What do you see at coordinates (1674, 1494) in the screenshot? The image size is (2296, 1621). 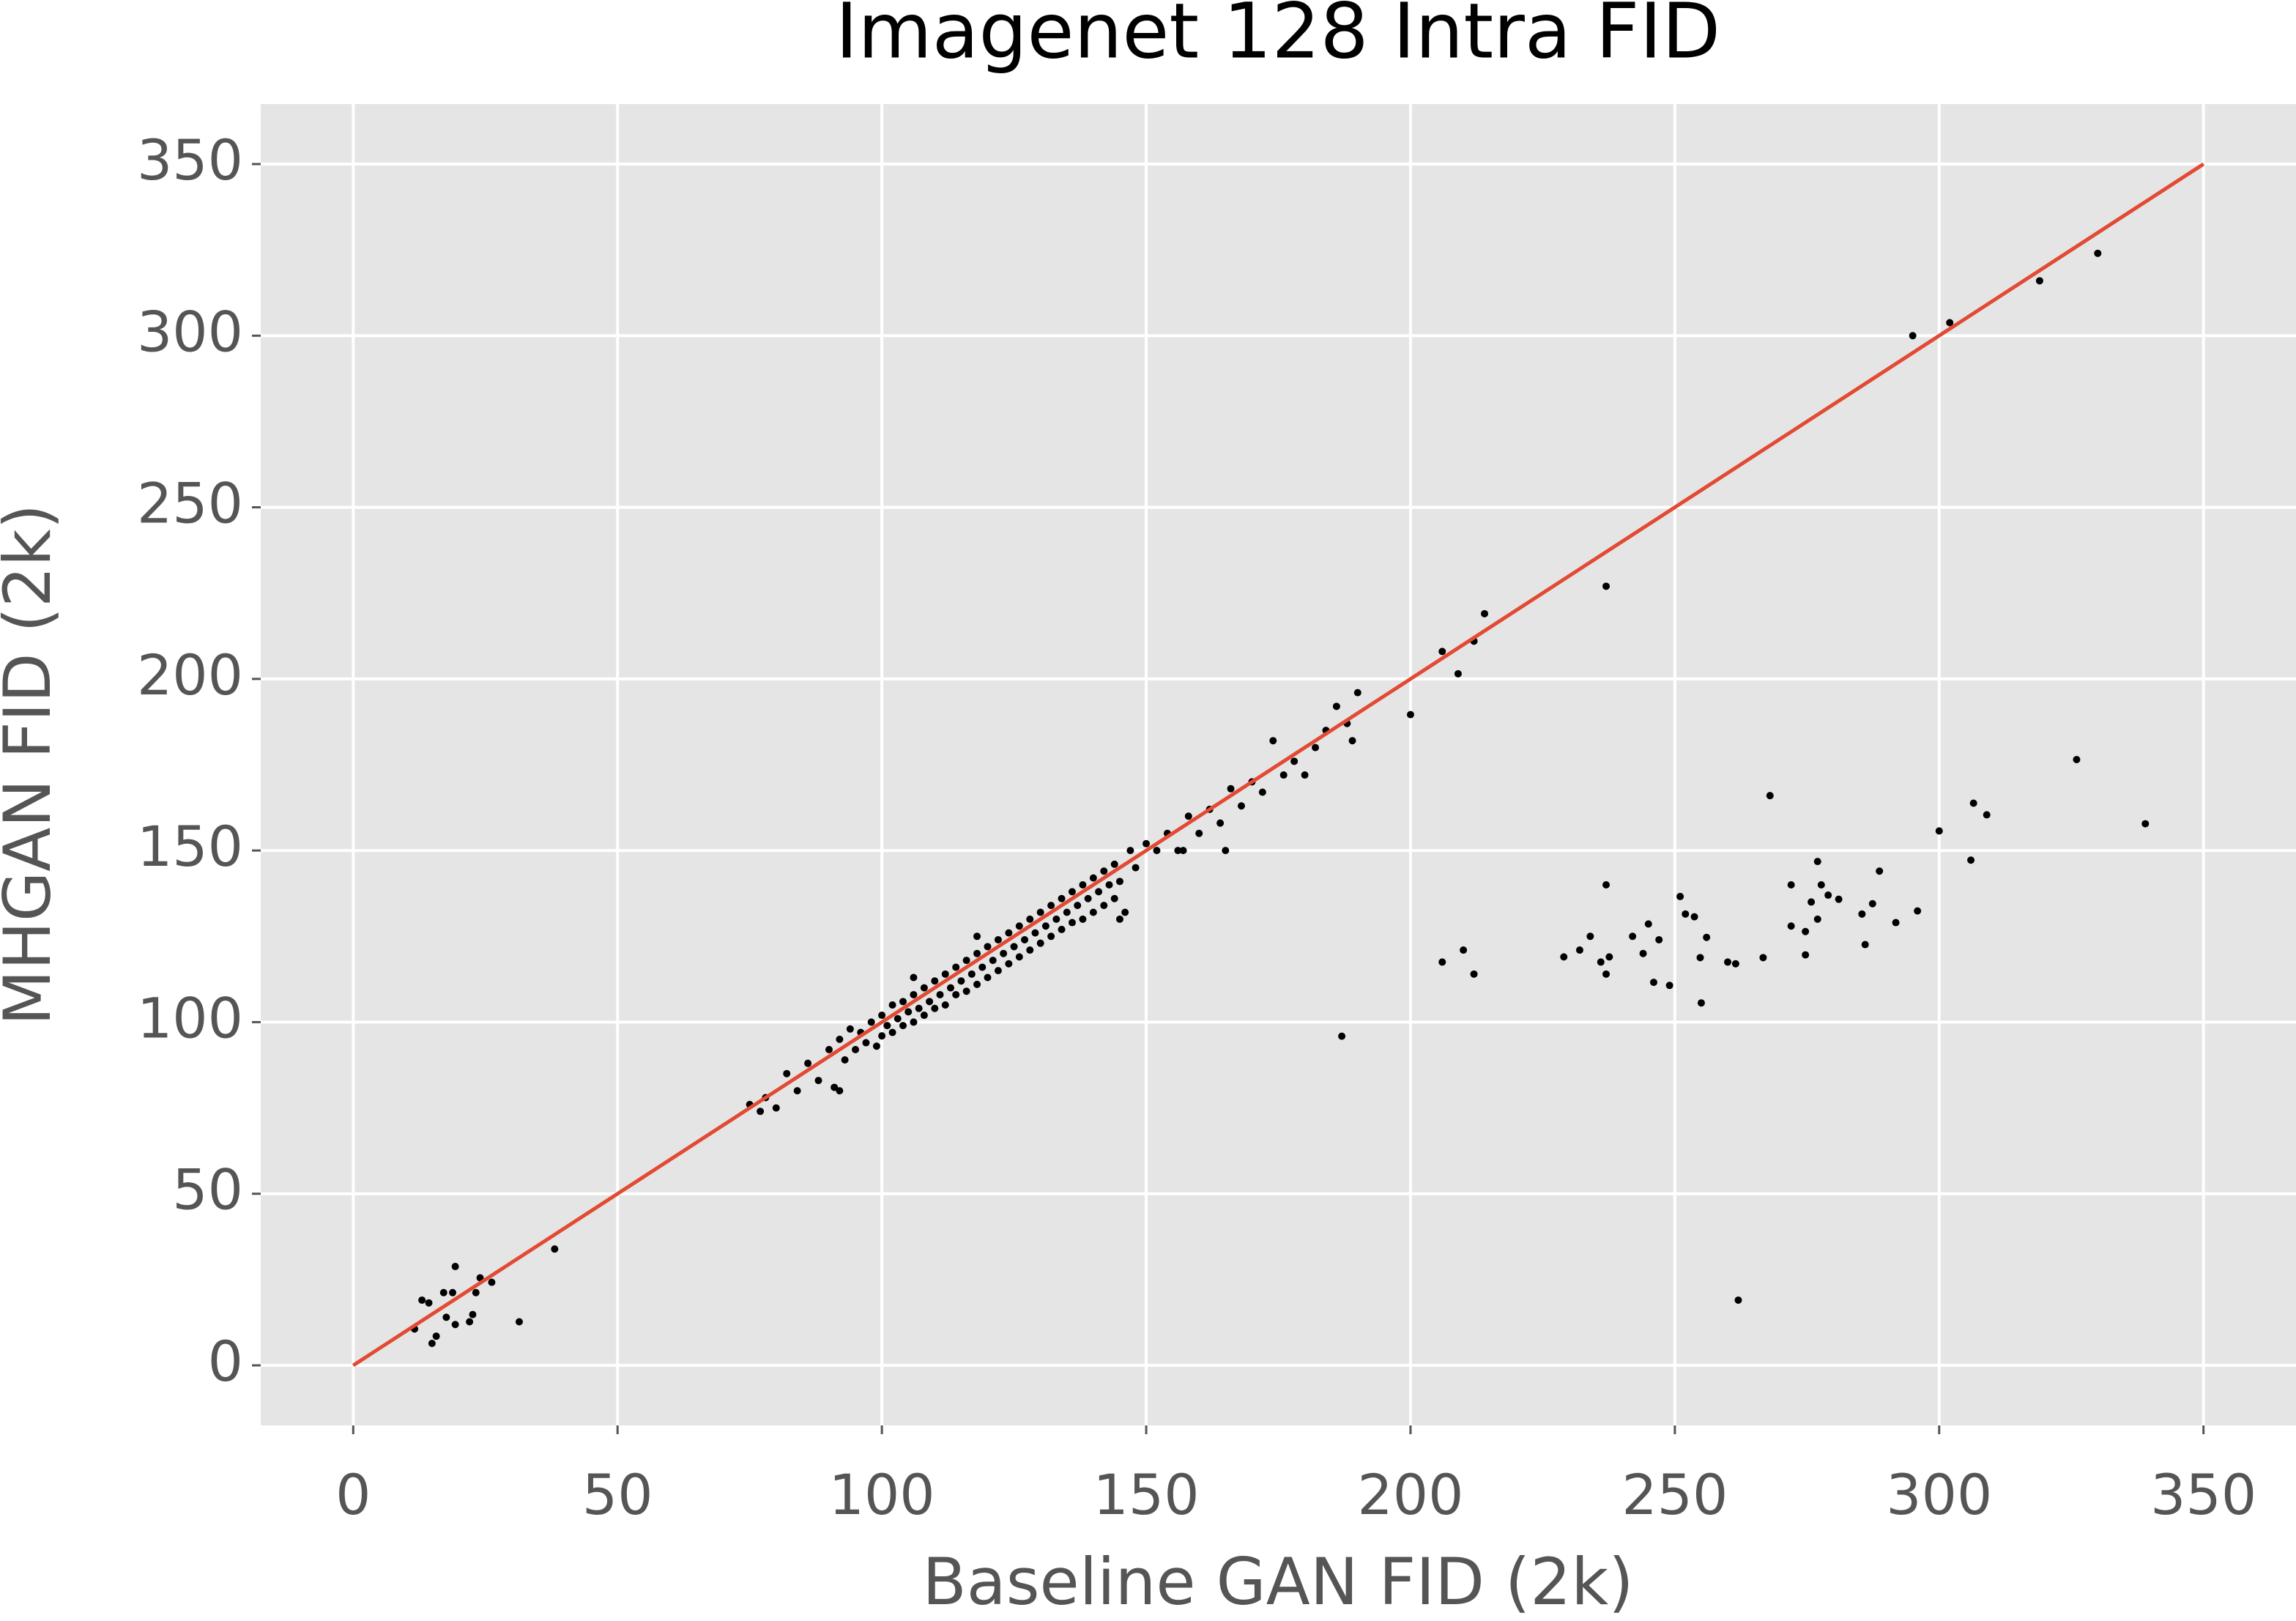 I see `x-tick-label: 250` at bounding box center [1674, 1494].